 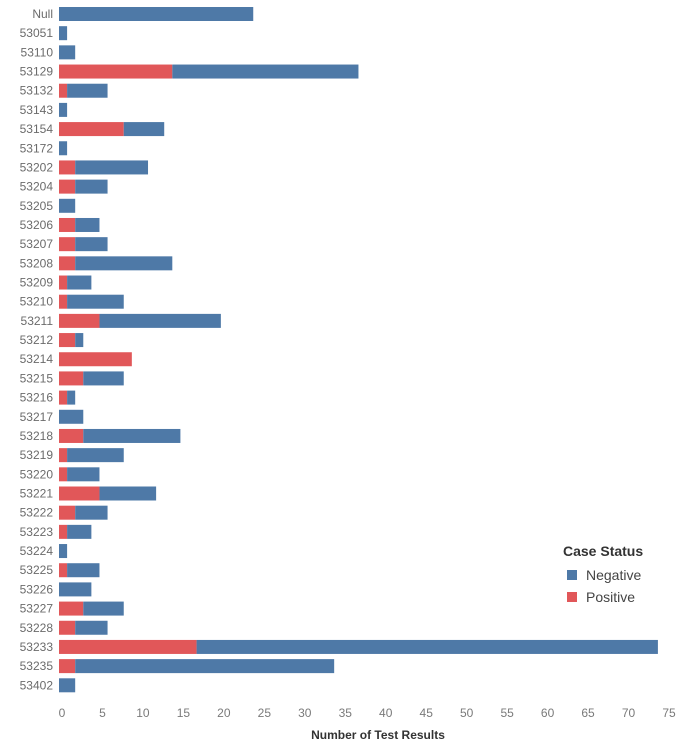 What do you see at coordinates (37, 33) in the screenshot?
I see `category-label: 53051` at bounding box center [37, 33].